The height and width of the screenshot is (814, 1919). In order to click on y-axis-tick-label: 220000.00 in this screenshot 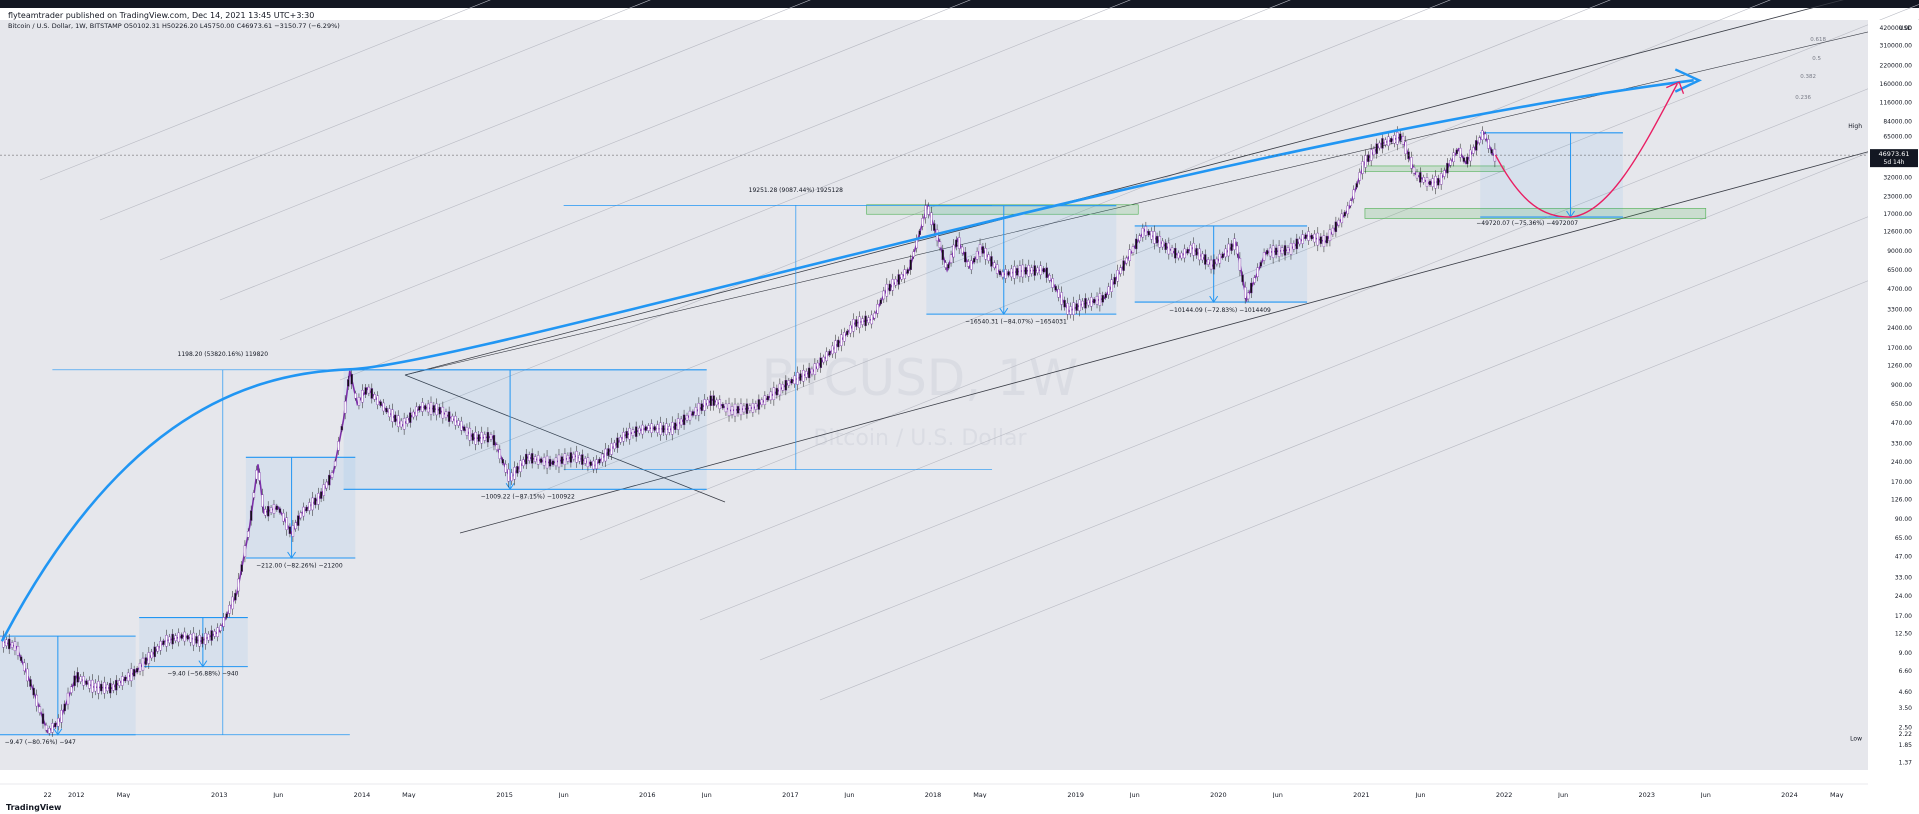, I will do `click(1896, 65)`.